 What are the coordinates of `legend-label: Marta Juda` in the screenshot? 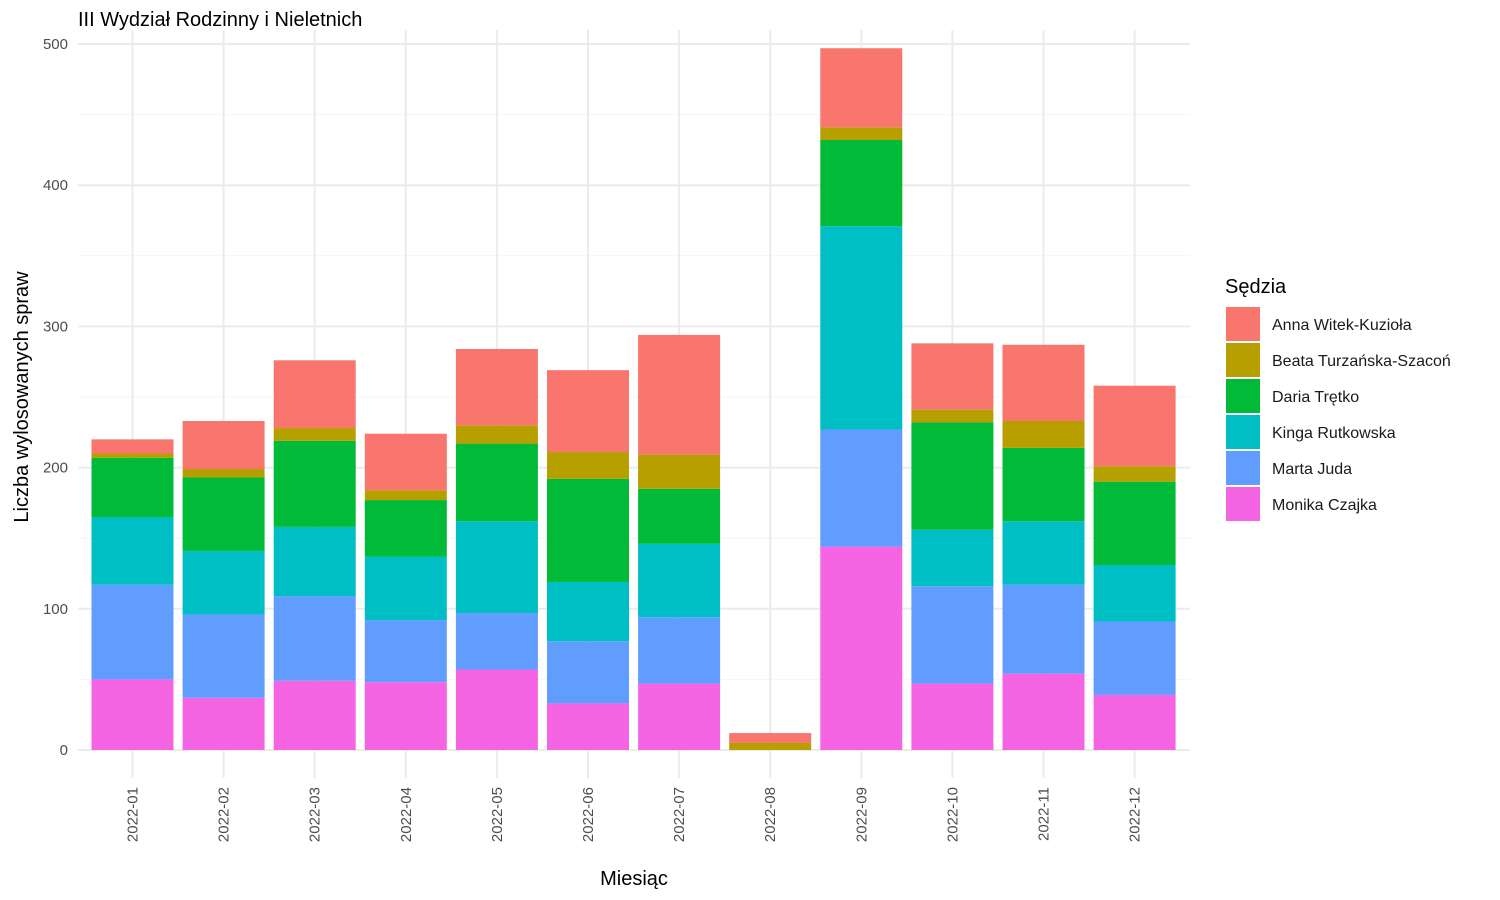 It's located at (1312, 469).